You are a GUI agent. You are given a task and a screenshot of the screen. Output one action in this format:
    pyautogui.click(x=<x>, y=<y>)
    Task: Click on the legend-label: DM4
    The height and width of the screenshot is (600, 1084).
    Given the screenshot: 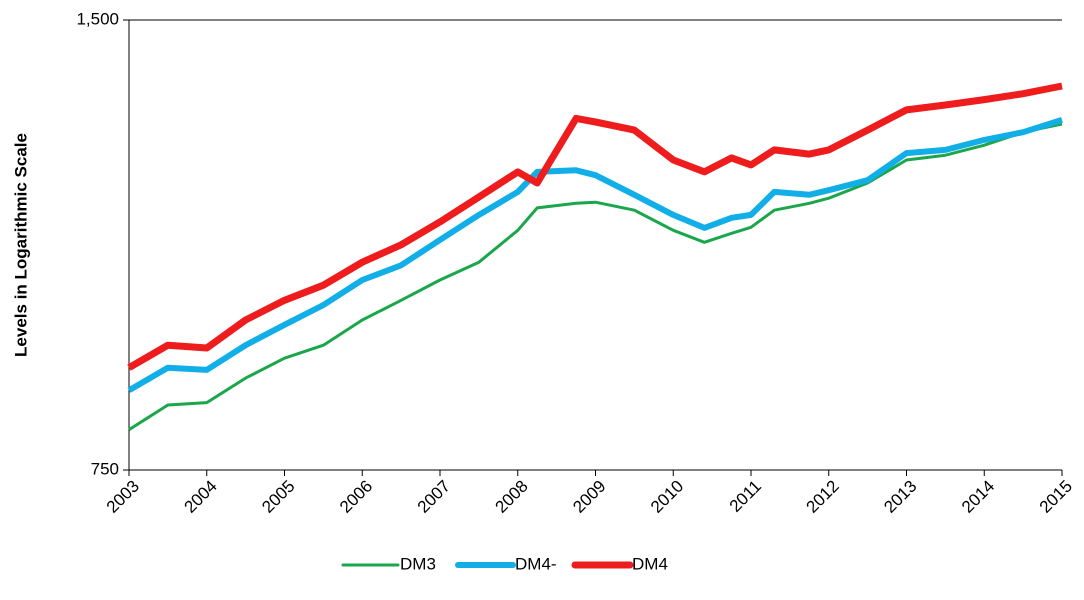 What is the action you would take?
    pyautogui.click(x=650, y=563)
    